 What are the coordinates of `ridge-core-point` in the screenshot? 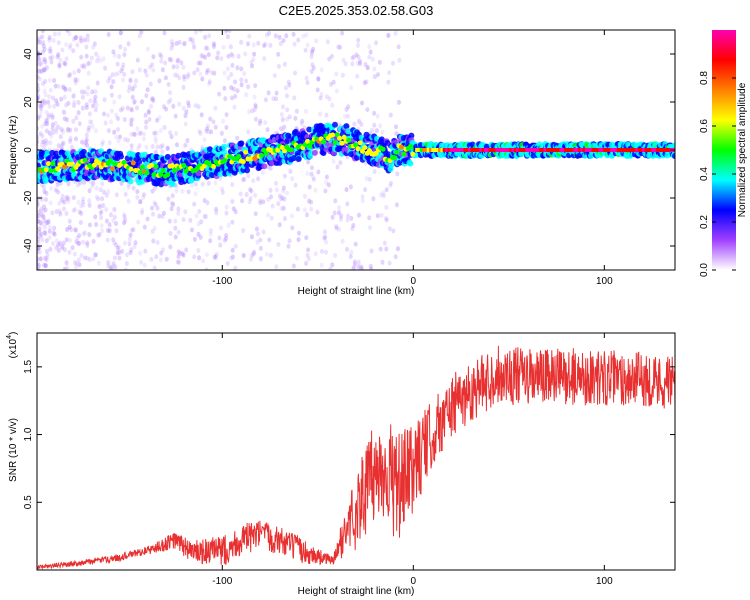 It's located at (383, 149).